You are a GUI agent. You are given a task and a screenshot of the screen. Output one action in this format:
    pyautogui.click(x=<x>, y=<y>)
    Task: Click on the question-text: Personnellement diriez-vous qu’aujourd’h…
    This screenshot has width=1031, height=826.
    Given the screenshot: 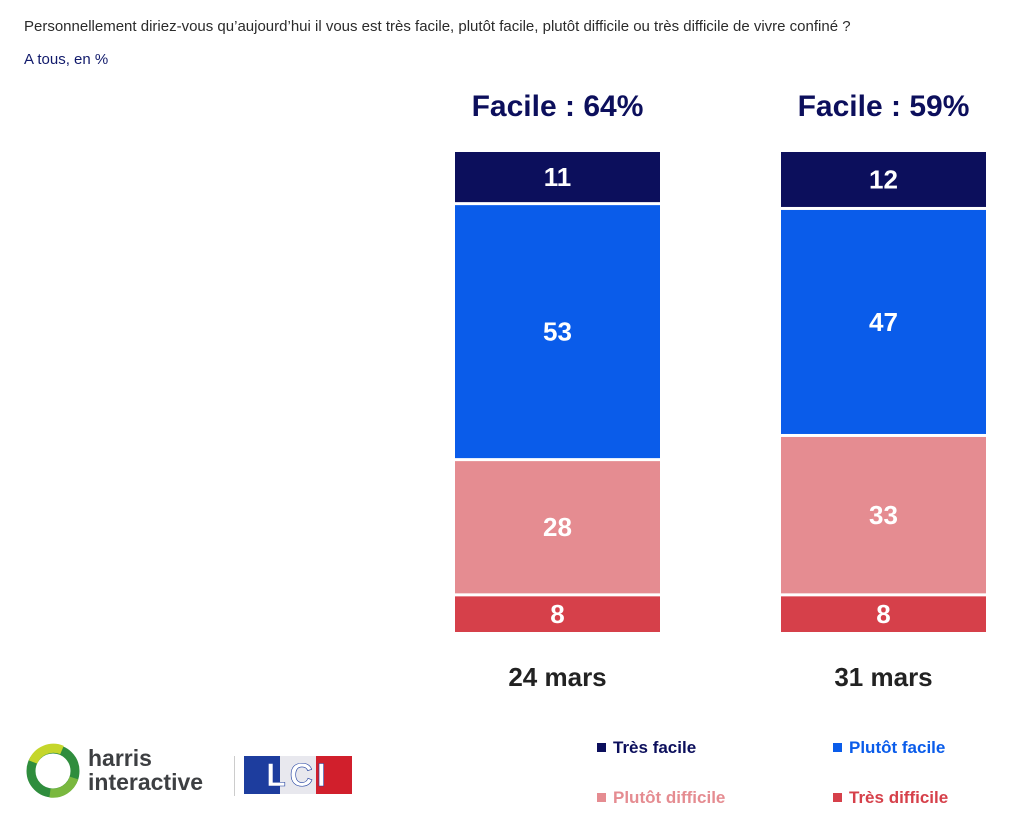 What is the action you would take?
    pyautogui.click(x=437, y=26)
    